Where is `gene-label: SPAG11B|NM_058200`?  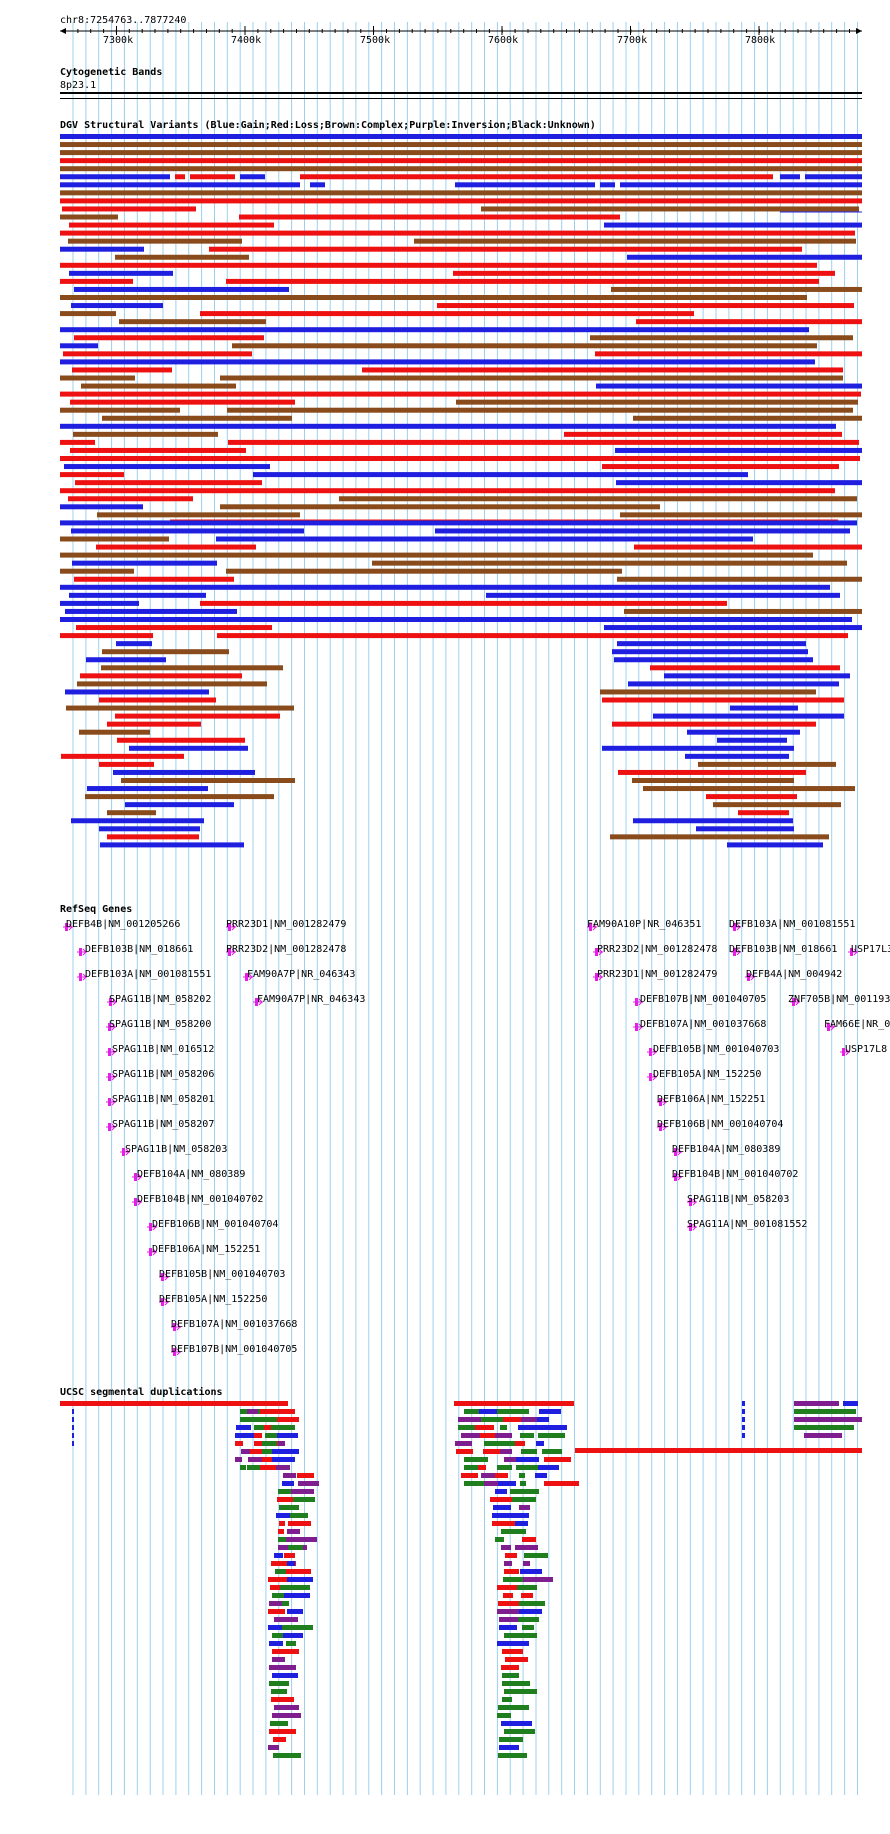 gene-label: SPAG11B|NM_058200 is located at coordinates (160, 1024).